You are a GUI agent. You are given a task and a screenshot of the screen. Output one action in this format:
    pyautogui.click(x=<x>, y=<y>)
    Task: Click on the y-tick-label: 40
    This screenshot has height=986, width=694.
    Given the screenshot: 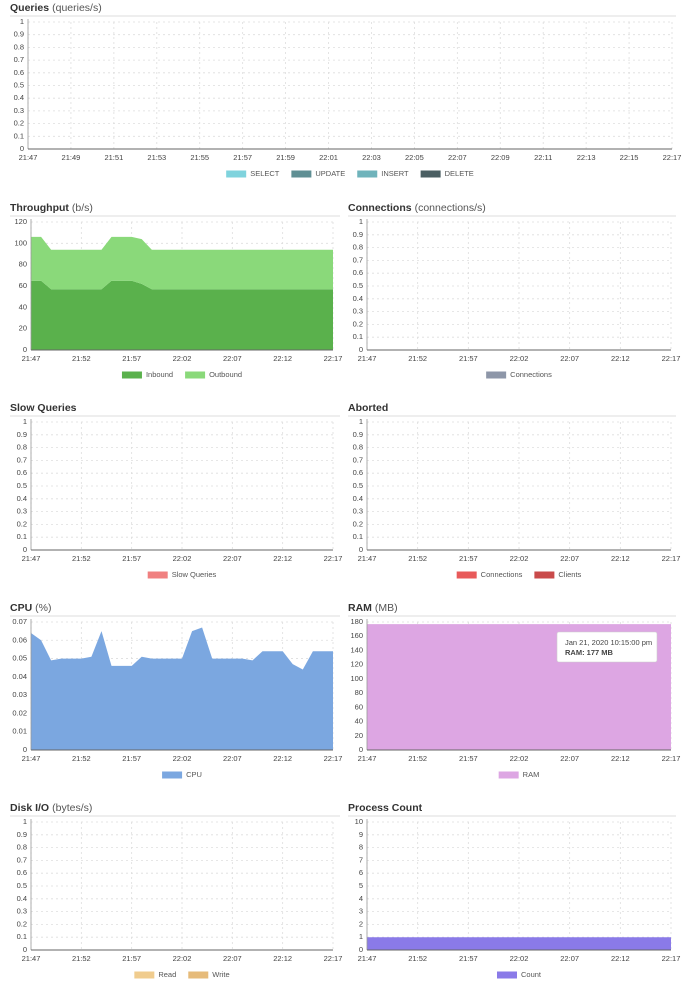 What is the action you would take?
    pyautogui.click(x=23, y=306)
    